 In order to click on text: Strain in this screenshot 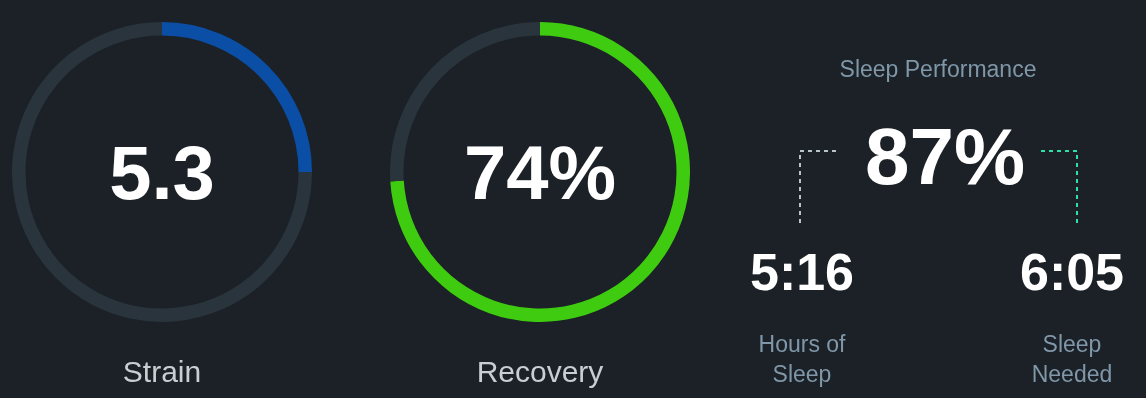, I will do `click(162, 372)`.